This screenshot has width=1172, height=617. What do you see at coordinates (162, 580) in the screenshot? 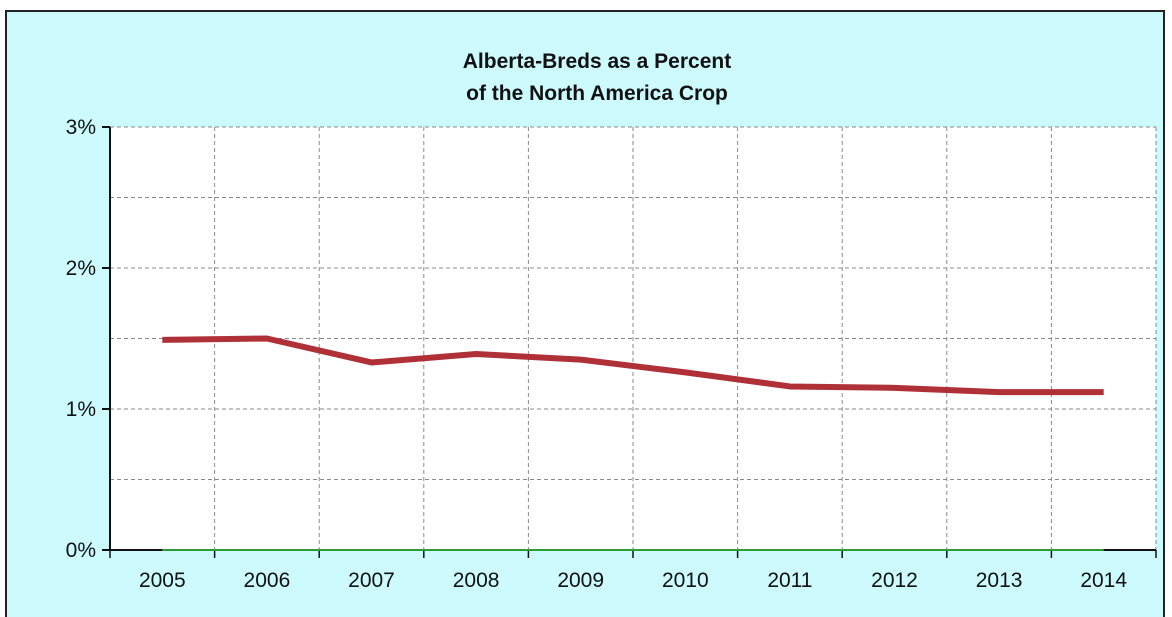
I see `x-tick-label: 2005` at bounding box center [162, 580].